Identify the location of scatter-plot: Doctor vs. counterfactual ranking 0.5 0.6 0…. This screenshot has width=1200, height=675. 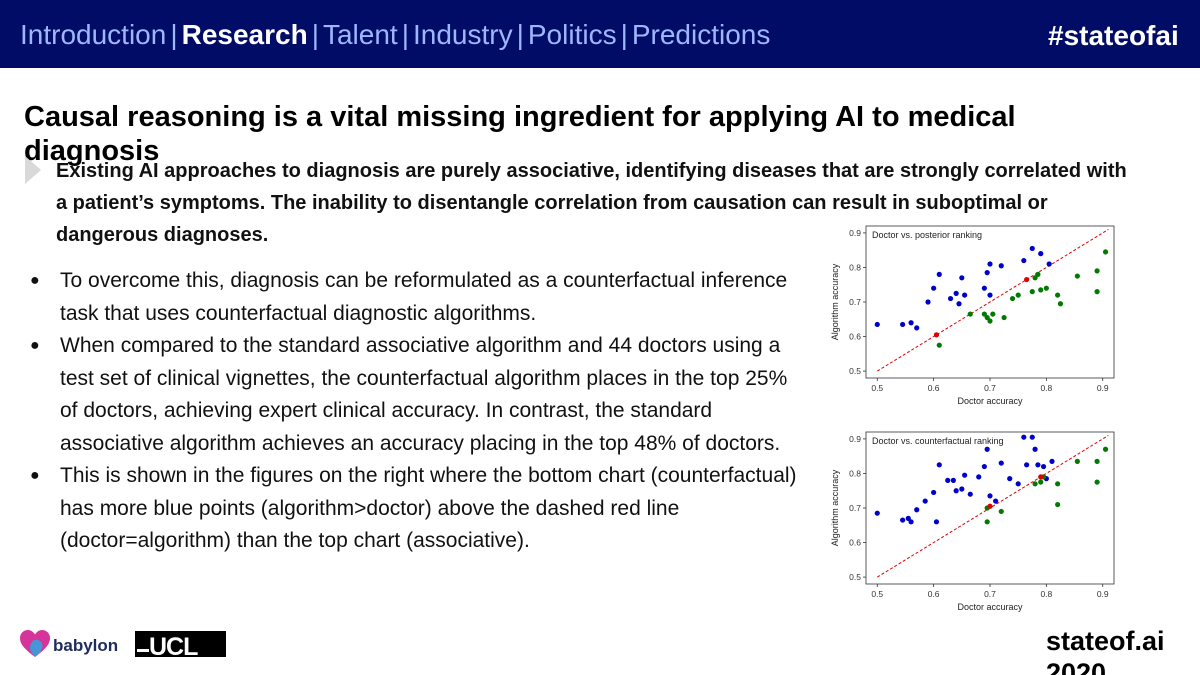
(972, 521).